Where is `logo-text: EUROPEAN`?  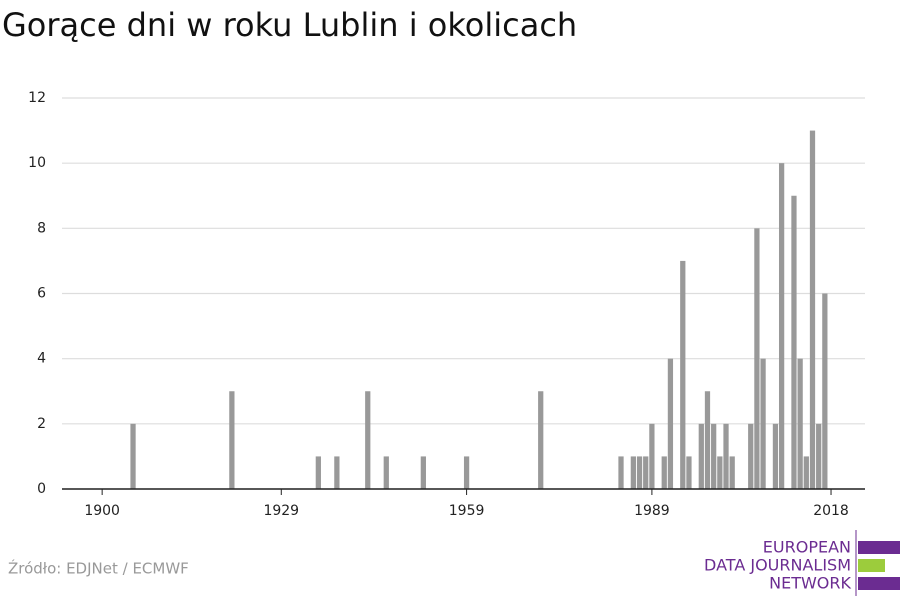 logo-text: EUROPEAN is located at coordinates (807, 547).